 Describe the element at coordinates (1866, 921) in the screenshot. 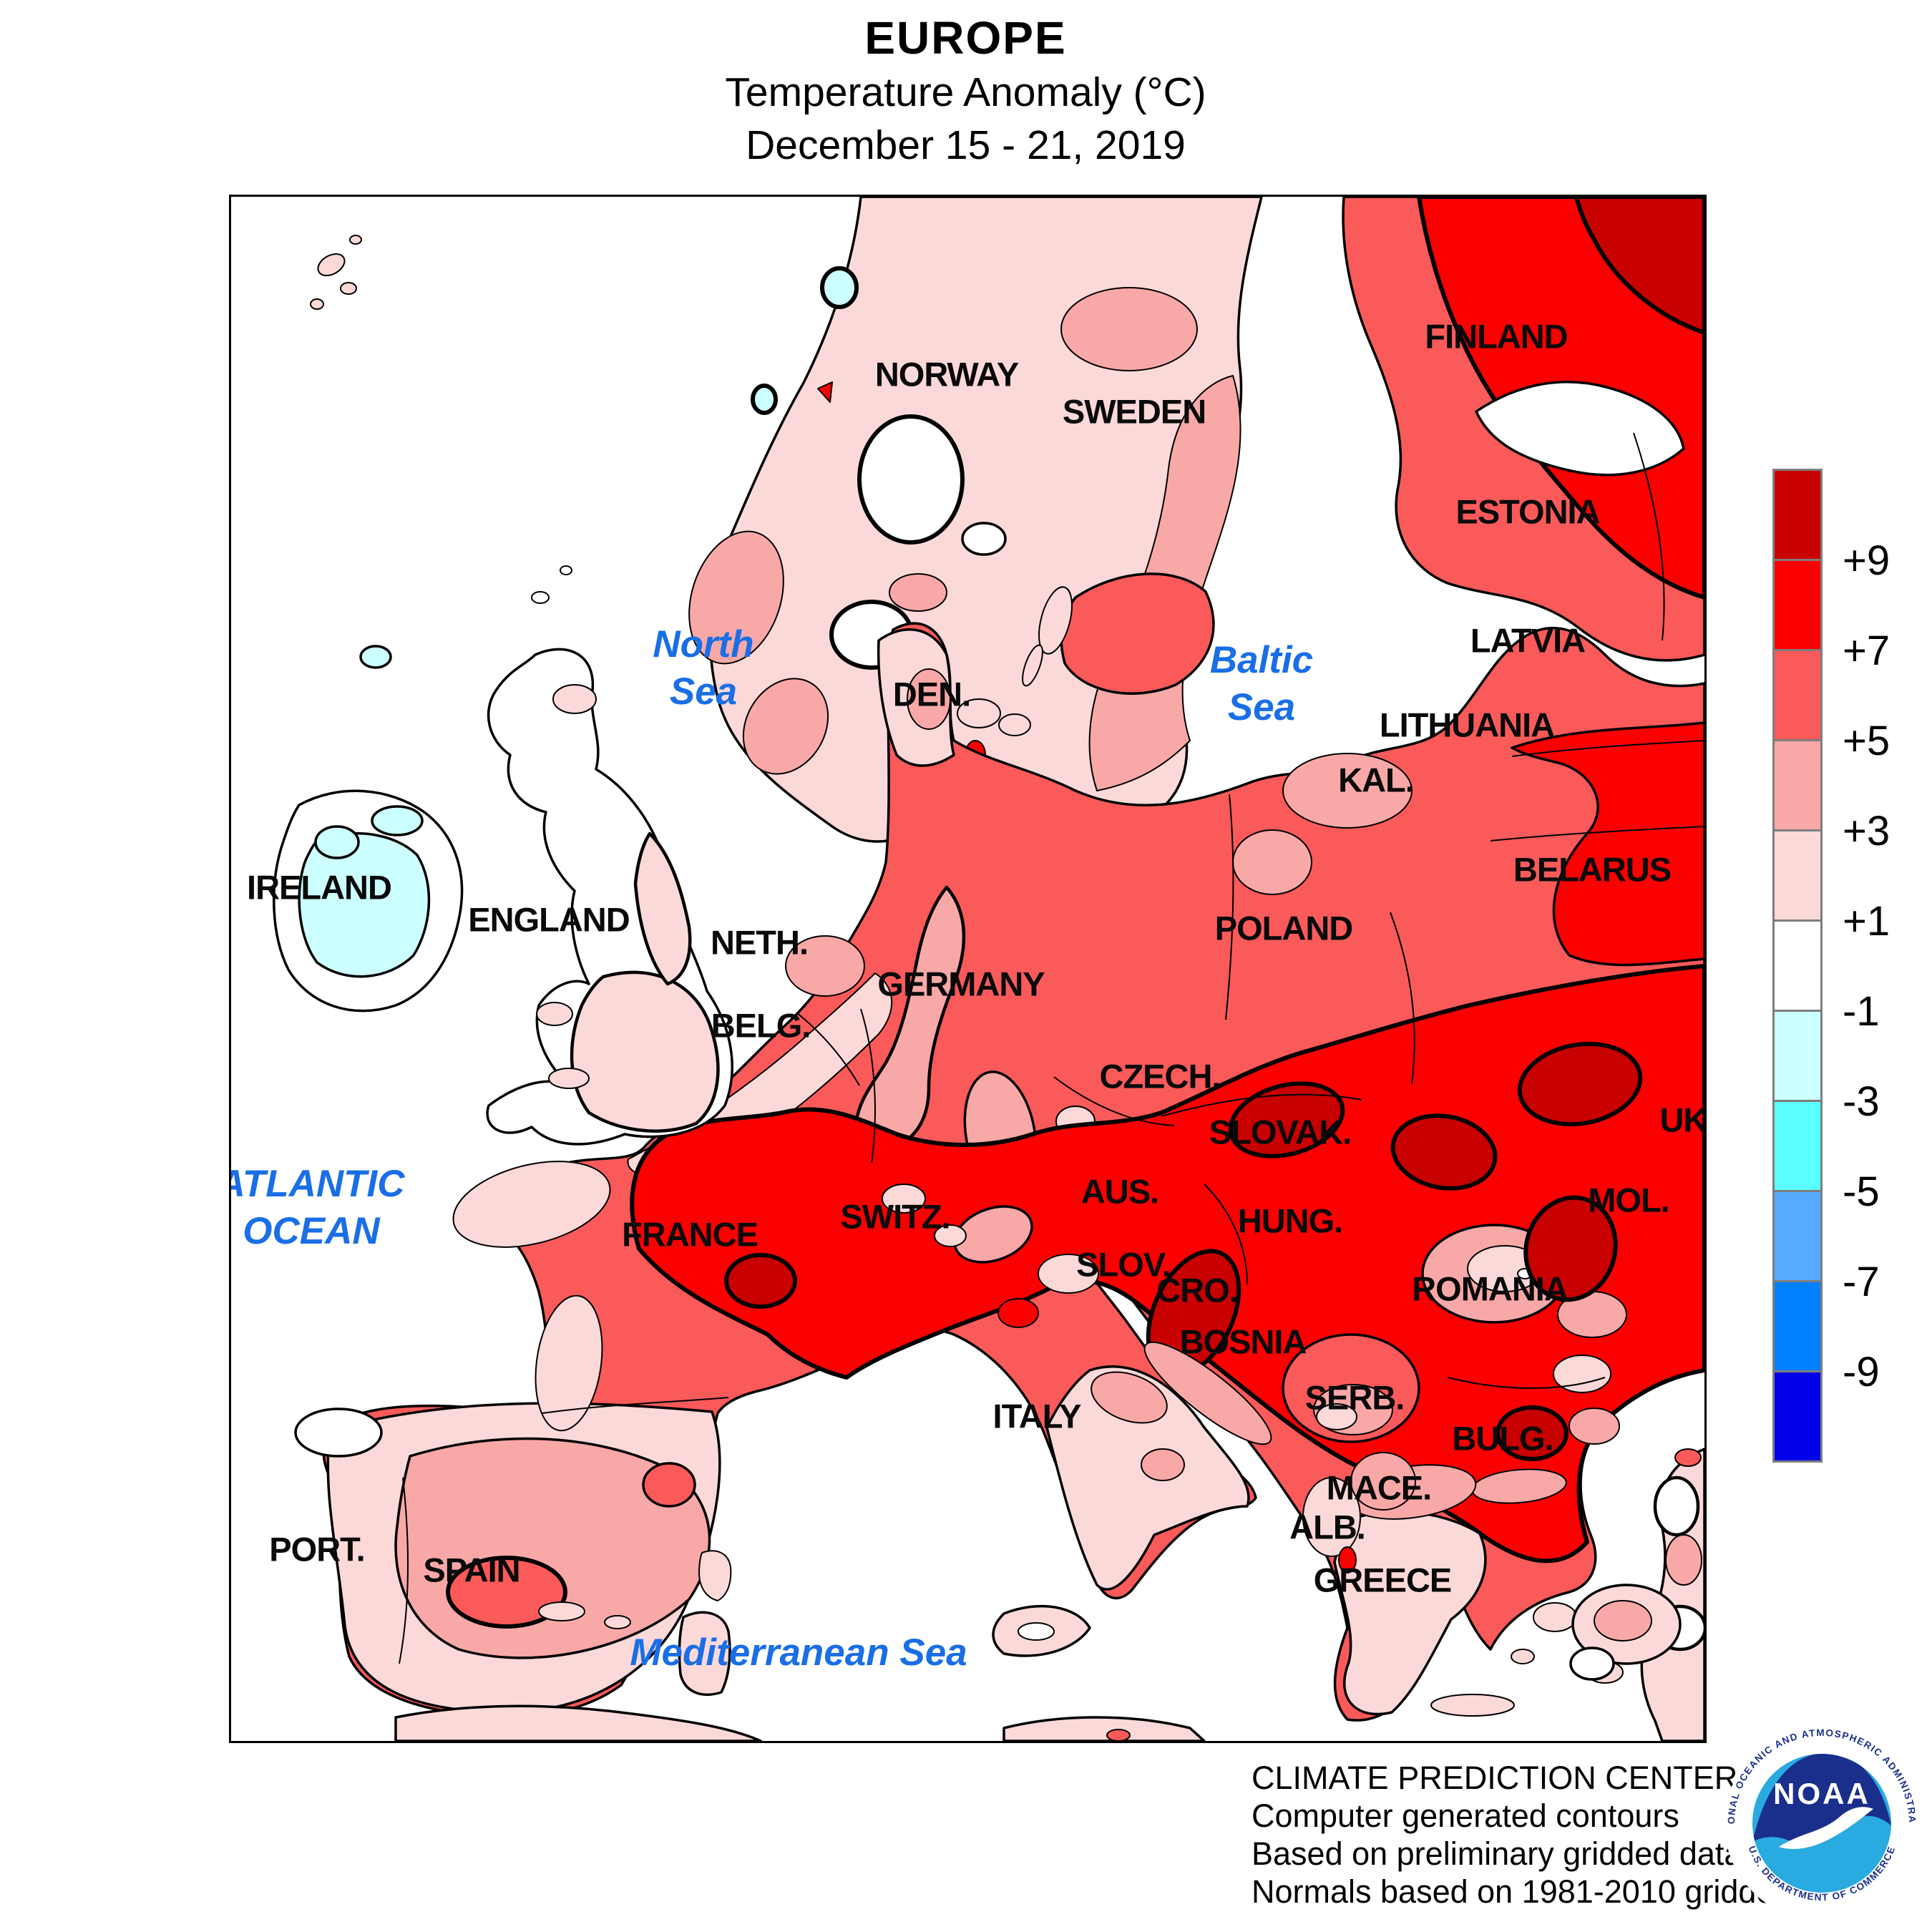

I see `legend-tick-+1: +1` at that location.